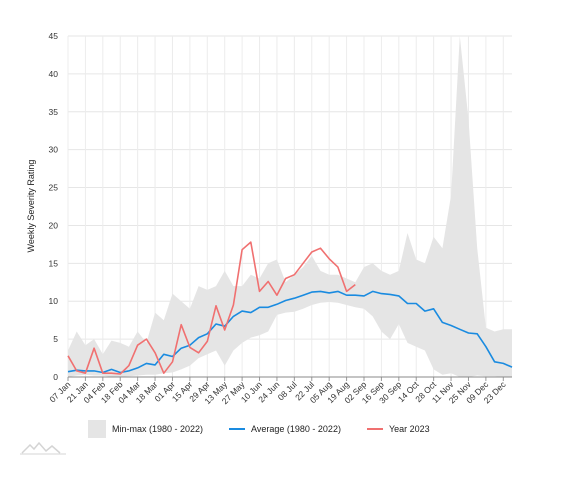 This screenshot has width=569, height=478. I want to click on y-tick-label: 40, so click(54, 74).